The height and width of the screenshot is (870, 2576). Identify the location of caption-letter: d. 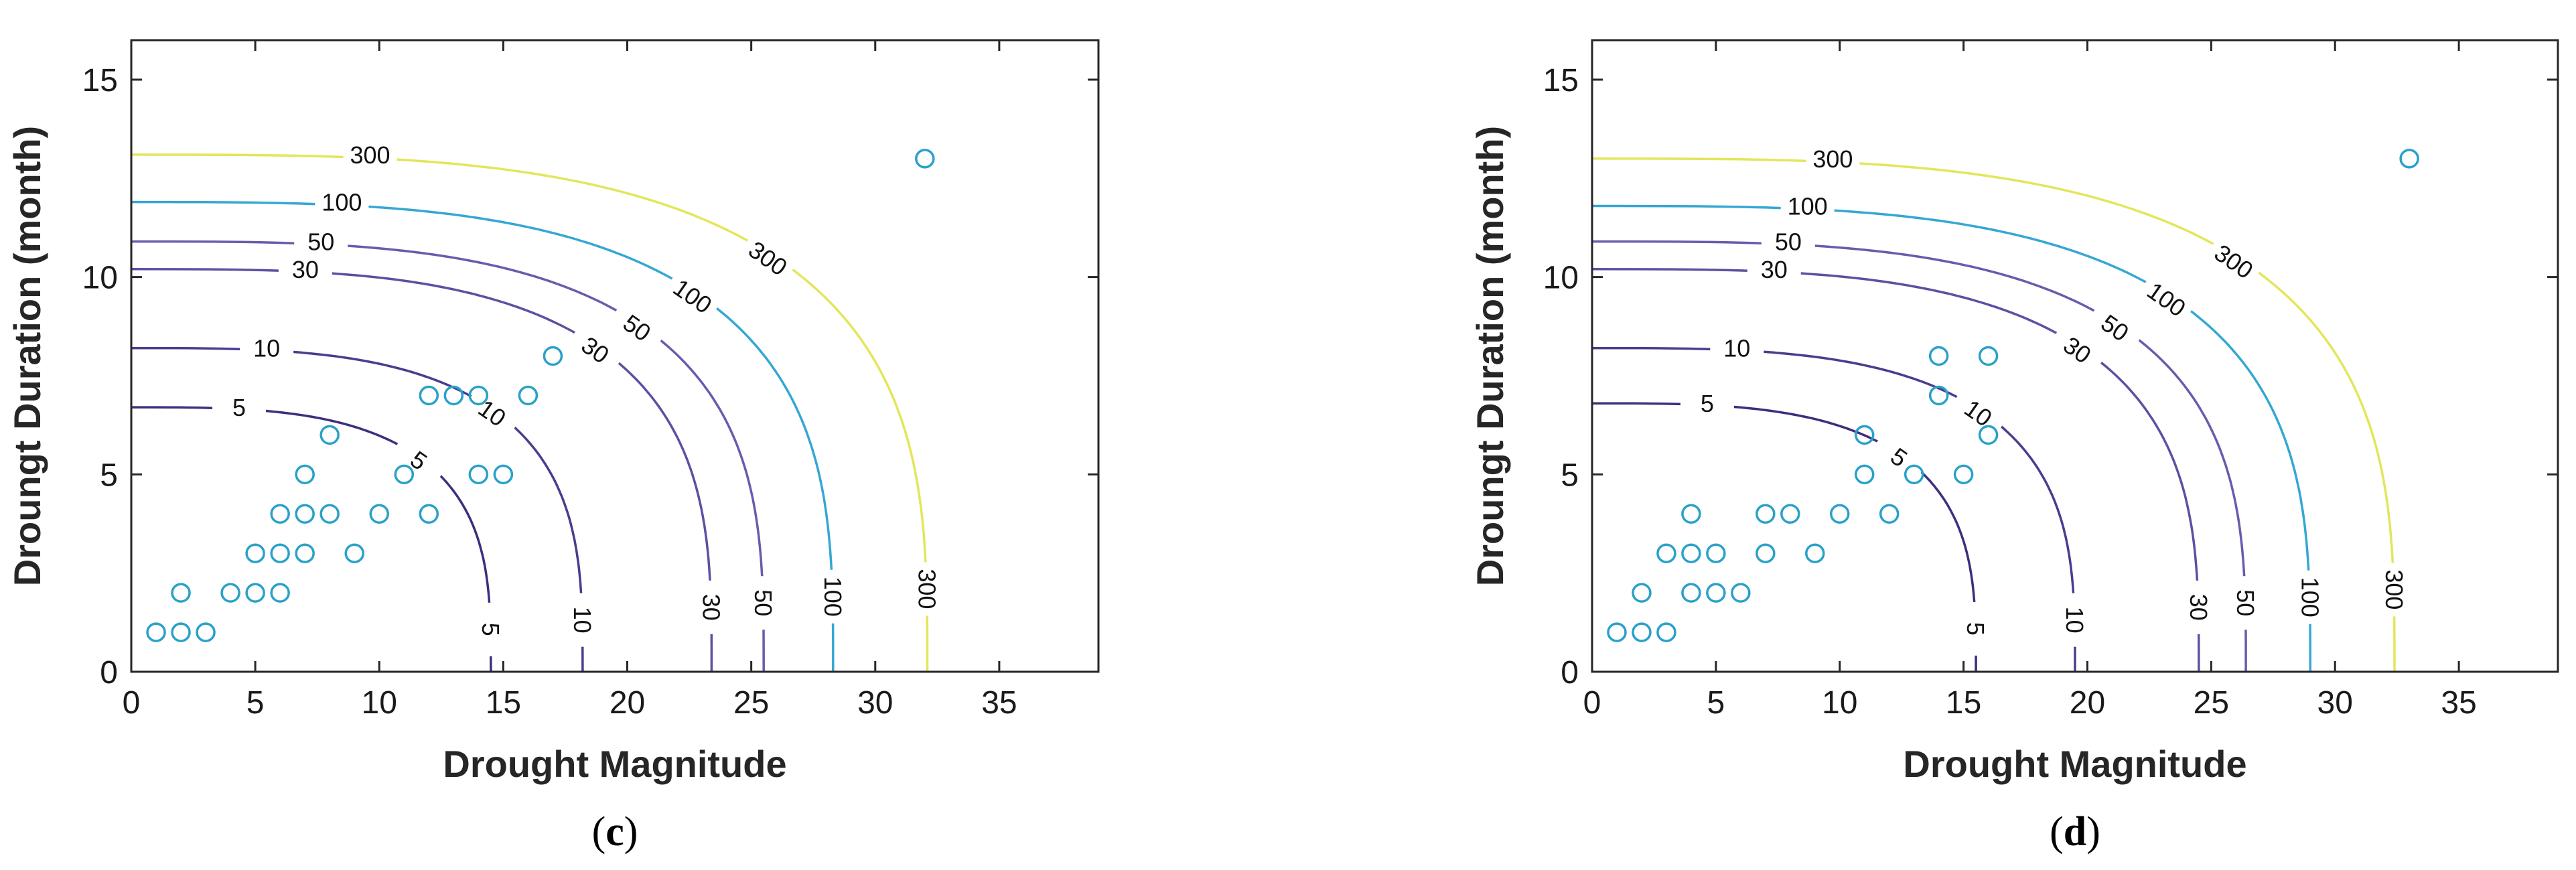
(2075, 832).